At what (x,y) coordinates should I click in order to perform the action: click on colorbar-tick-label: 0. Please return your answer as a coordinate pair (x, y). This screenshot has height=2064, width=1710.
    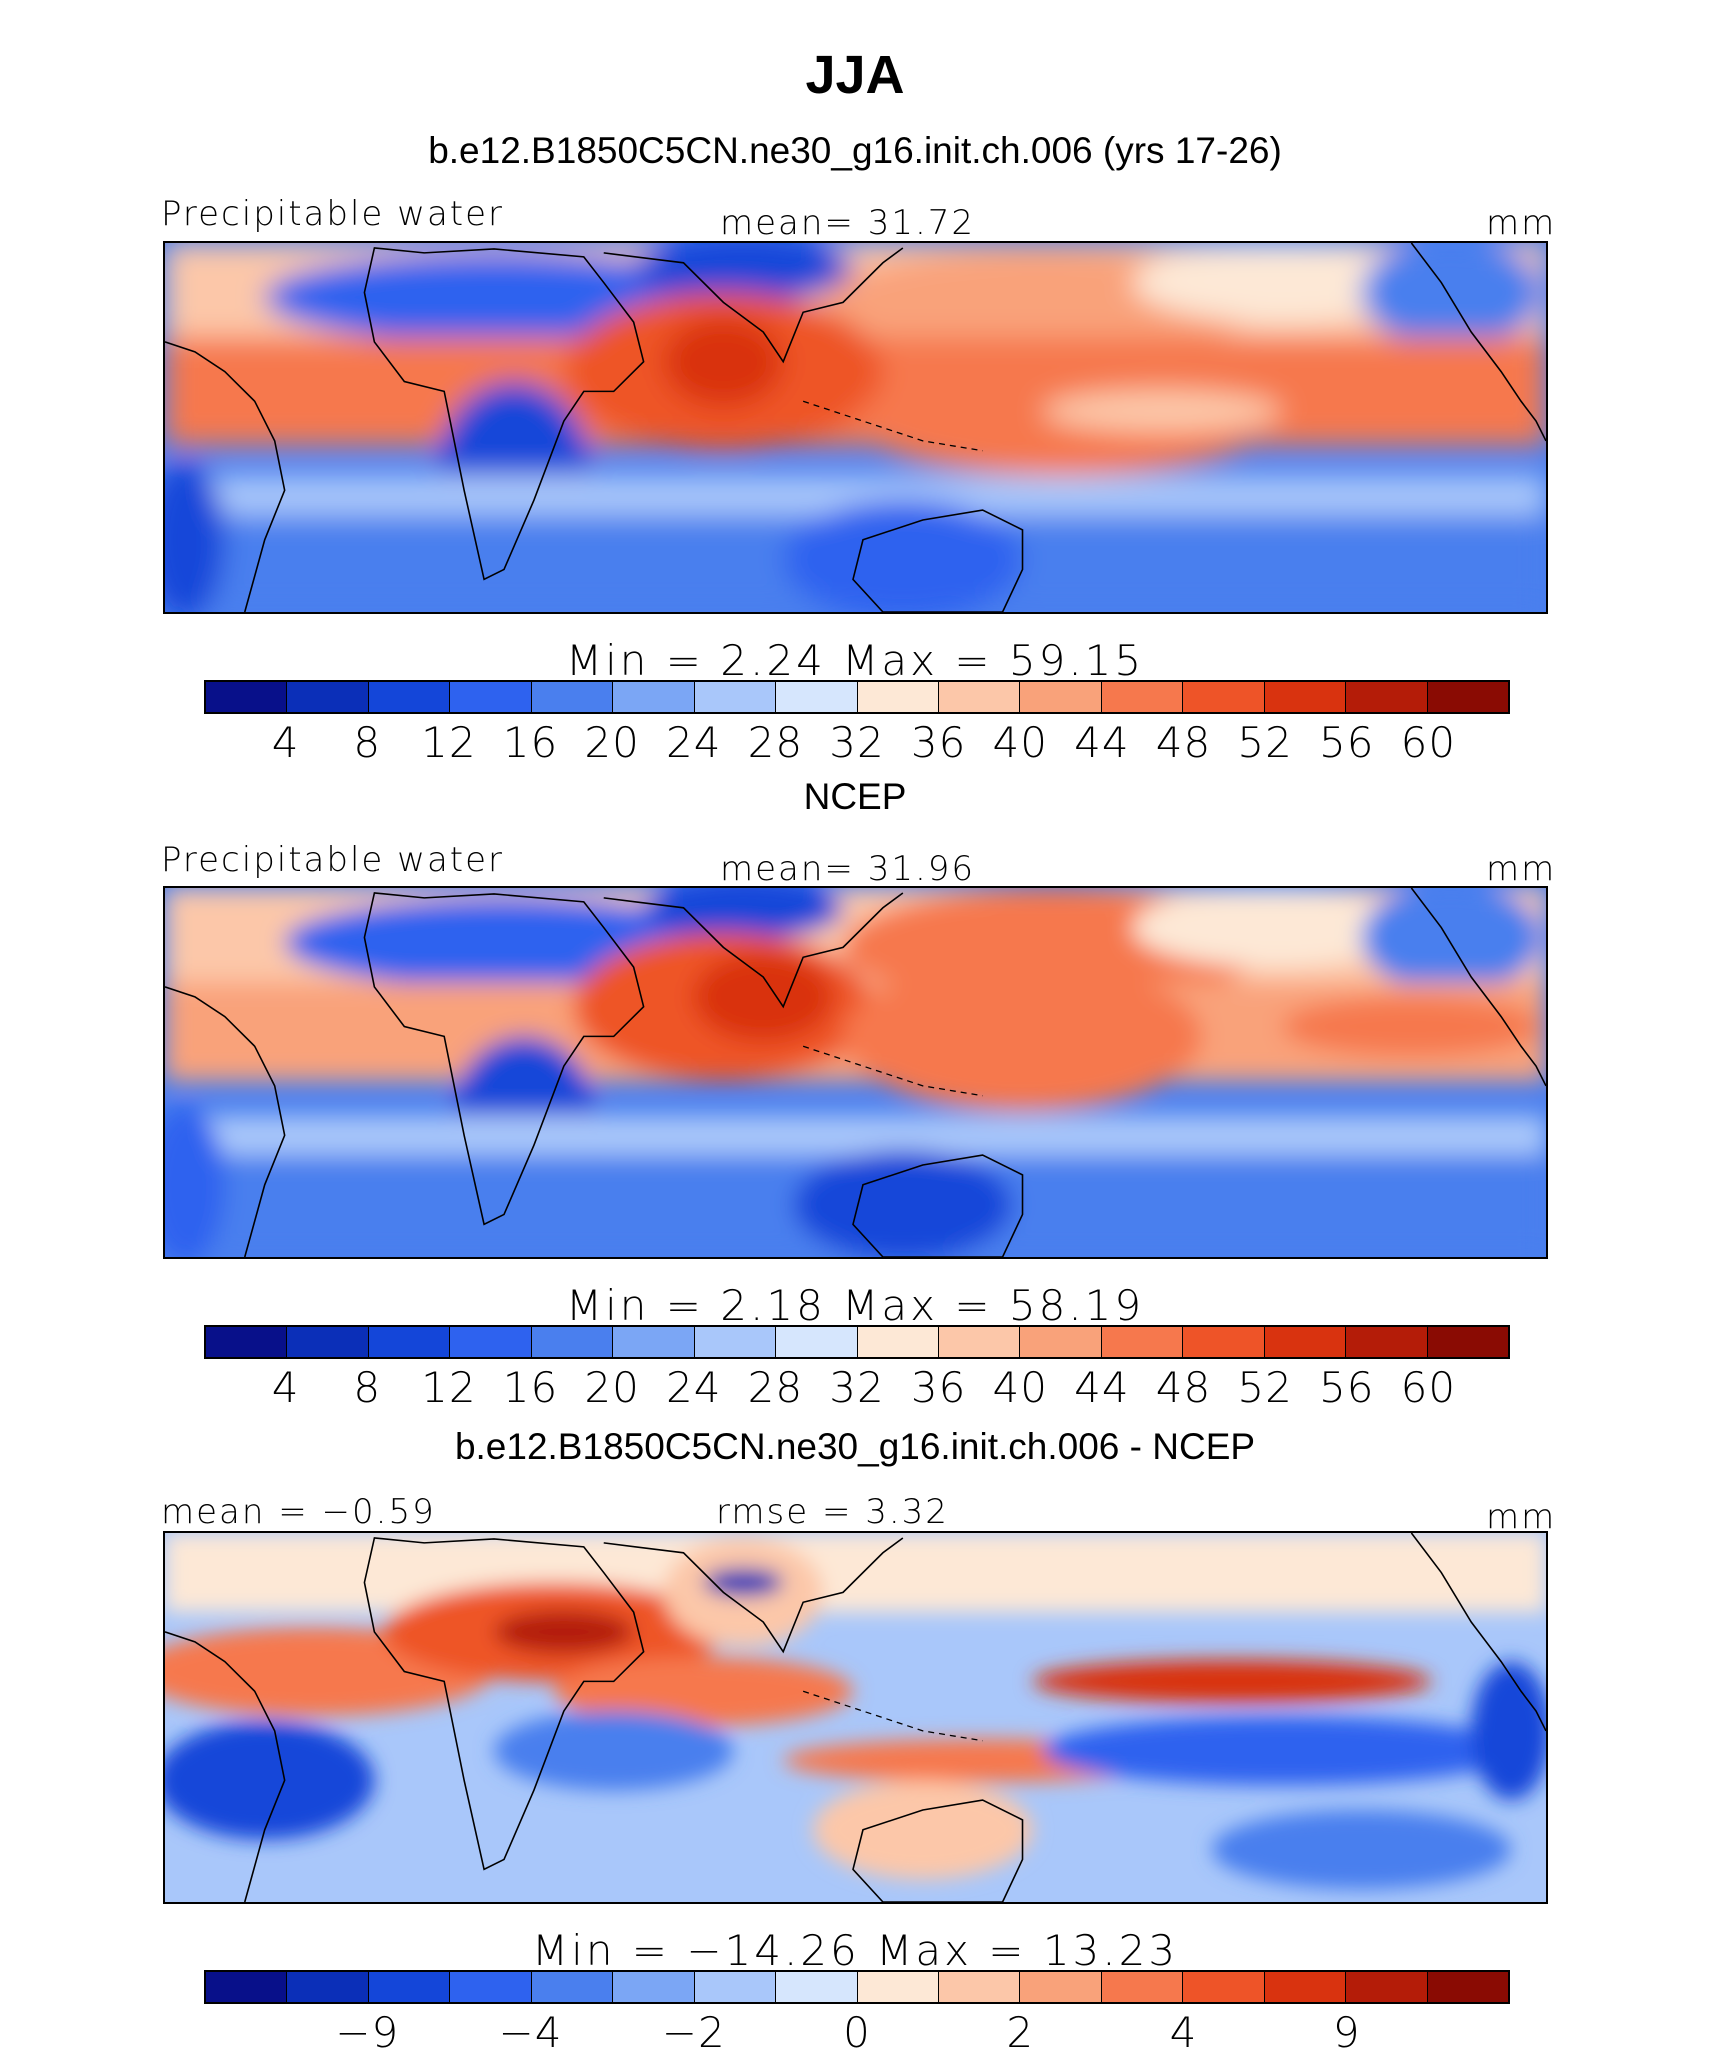
    Looking at the image, I should click on (857, 2032).